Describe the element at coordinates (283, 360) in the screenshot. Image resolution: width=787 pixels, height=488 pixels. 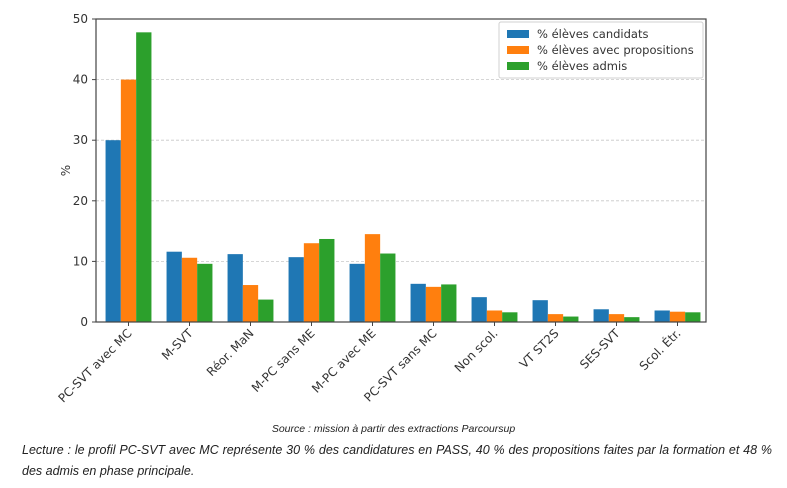
I see `x-tick-label: M-PC sans ME` at that location.